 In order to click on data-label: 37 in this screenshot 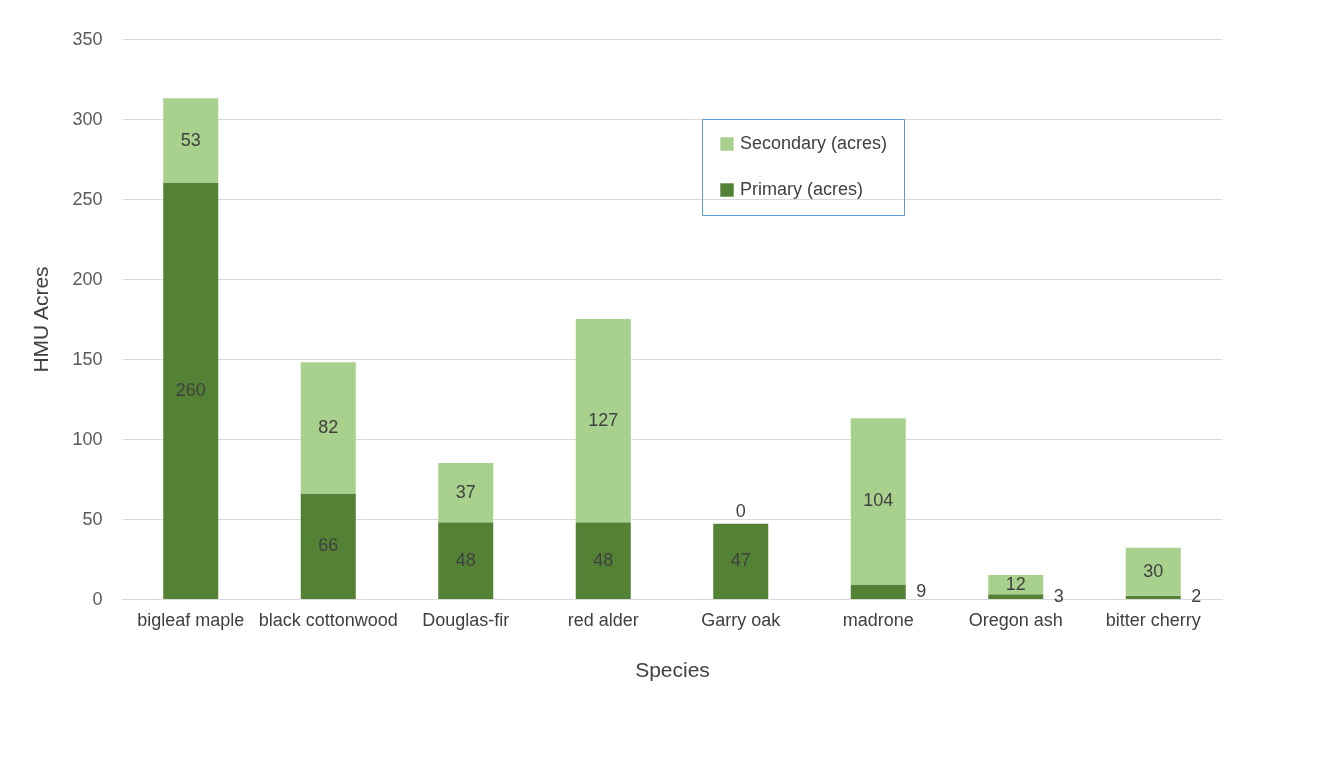, I will do `click(465, 491)`.